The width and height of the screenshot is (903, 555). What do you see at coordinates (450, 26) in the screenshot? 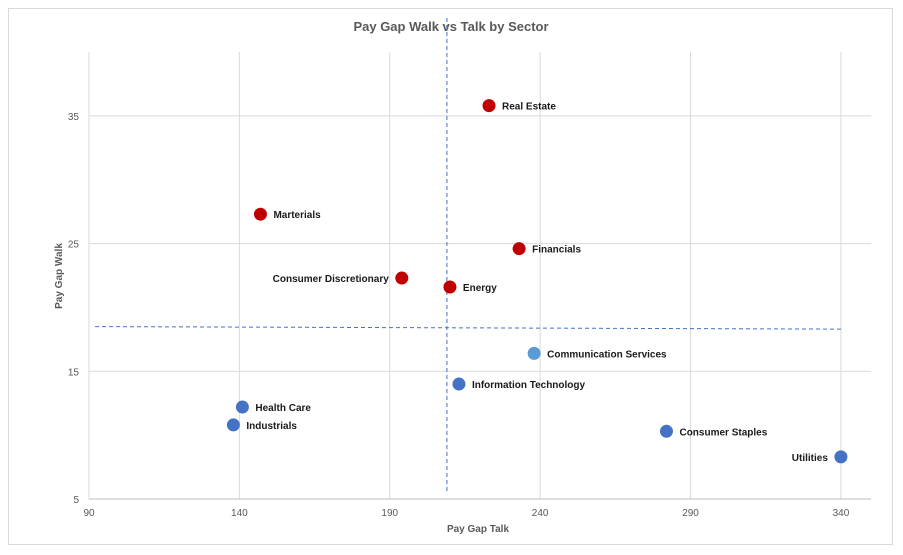
I see `chart-title: Pay Gap Walk vs Talk by Sector` at bounding box center [450, 26].